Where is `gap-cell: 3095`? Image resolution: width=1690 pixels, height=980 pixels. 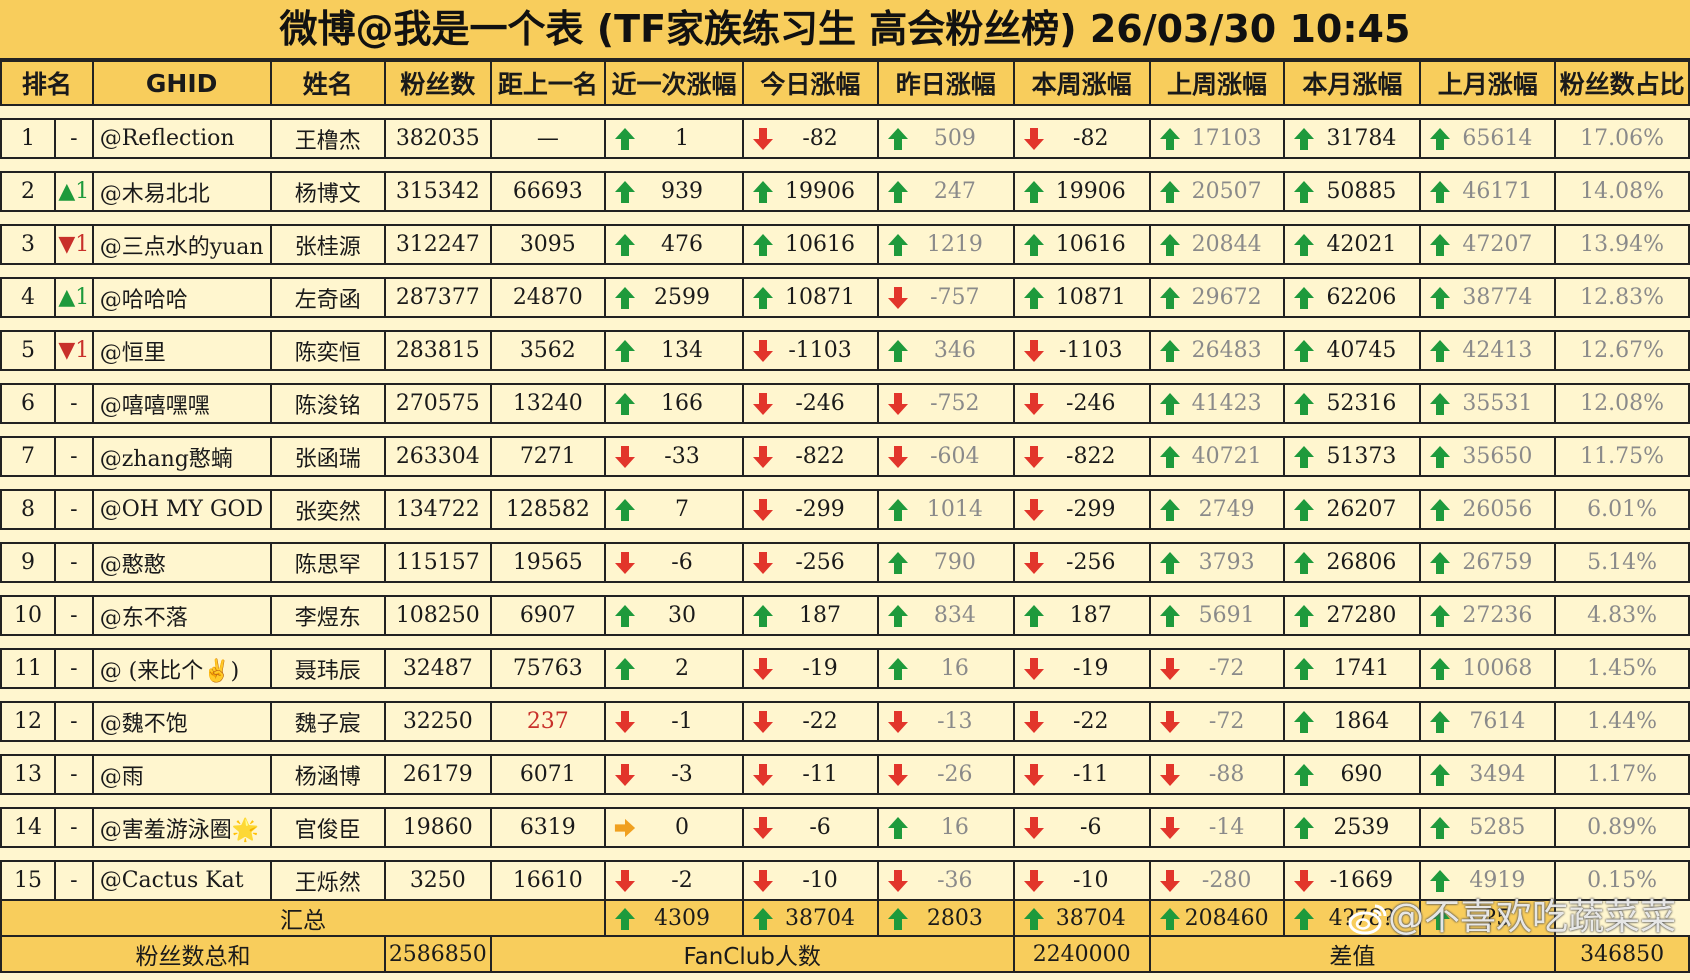 gap-cell: 3095 is located at coordinates (547, 245).